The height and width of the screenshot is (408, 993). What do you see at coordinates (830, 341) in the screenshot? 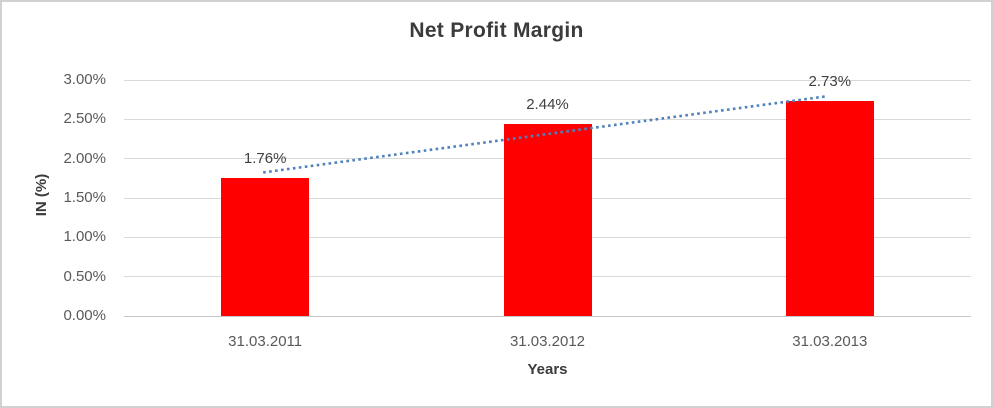
I see `x-category-label: 31.03.2013` at bounding box center [830, 341].